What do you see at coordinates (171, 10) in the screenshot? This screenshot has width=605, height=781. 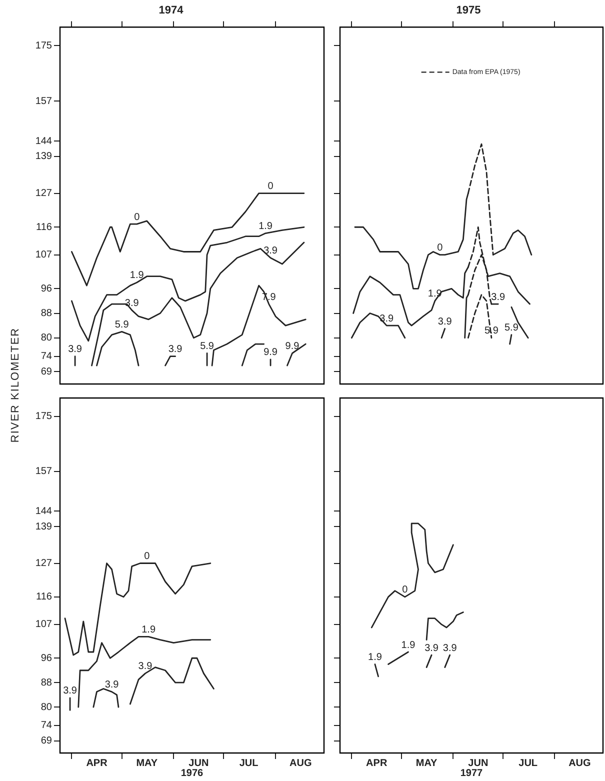 I see `chart-title: 1974` at bounding box center [171, 10].